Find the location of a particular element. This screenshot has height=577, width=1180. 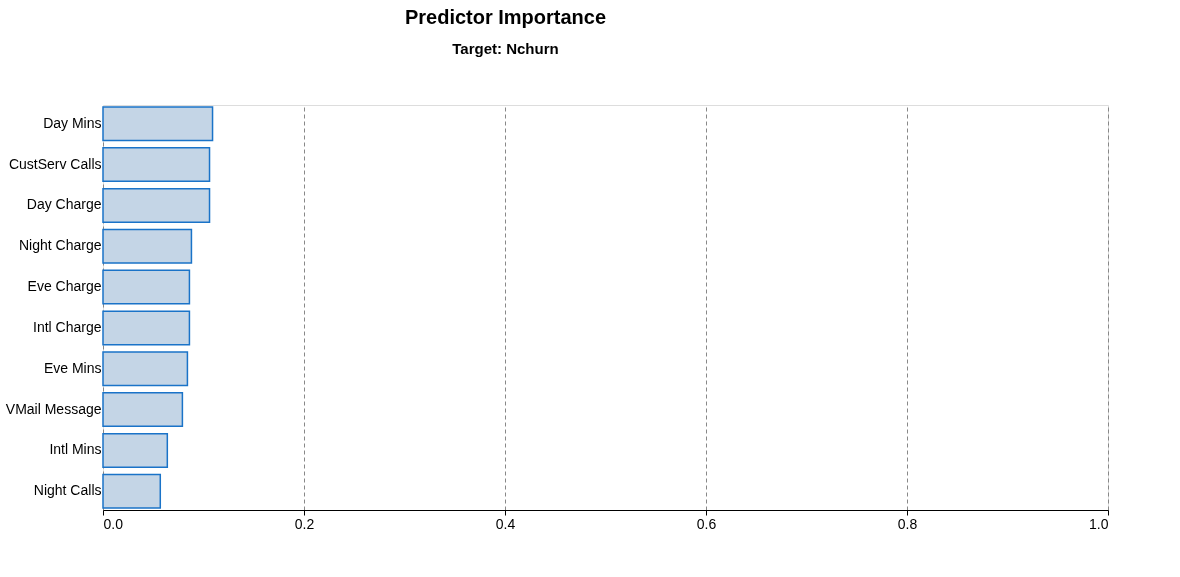

y-tick-label: Intl Charge is located at coordinates (67, 326).